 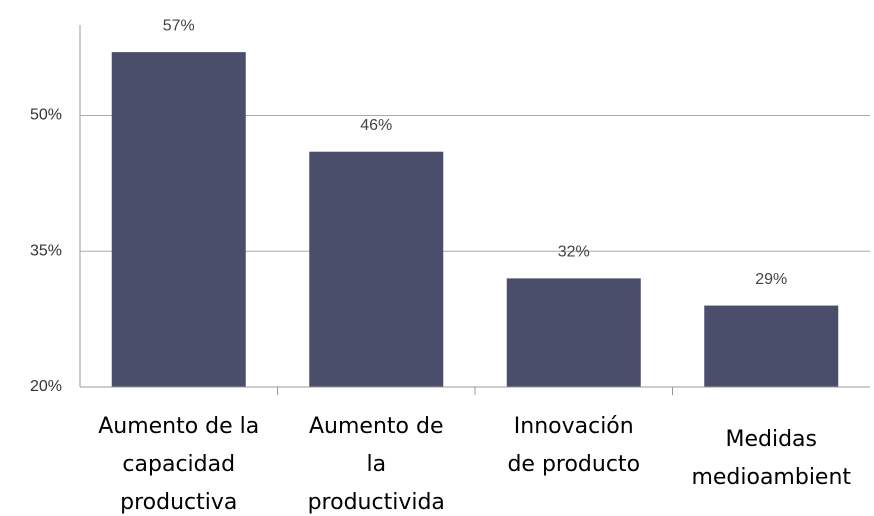 I want to click on value-label: 57%, so click(x=179, y=25).